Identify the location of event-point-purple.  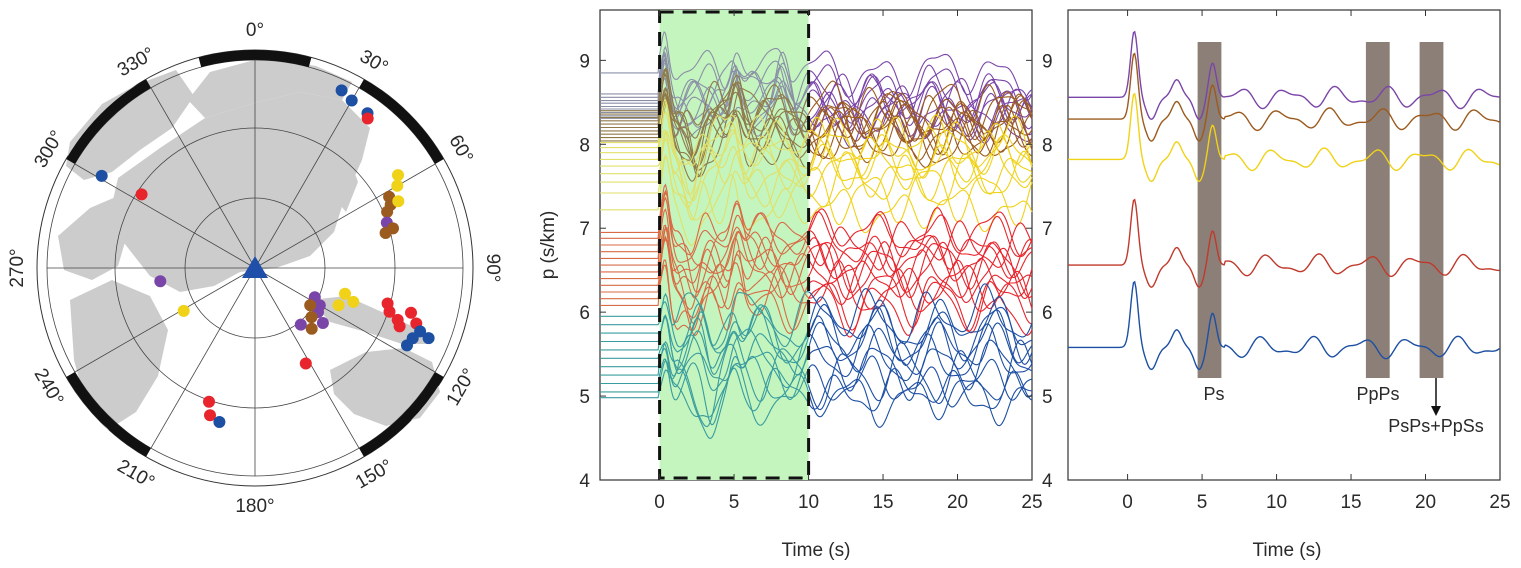
(300, 324).